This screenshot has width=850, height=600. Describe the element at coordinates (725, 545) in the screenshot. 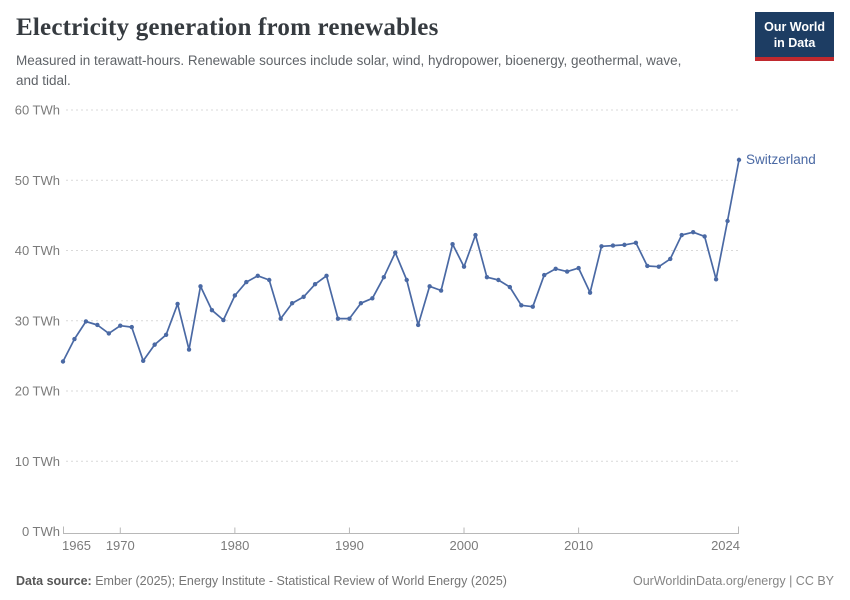

I see `x-tick-label: 2024` at that location.